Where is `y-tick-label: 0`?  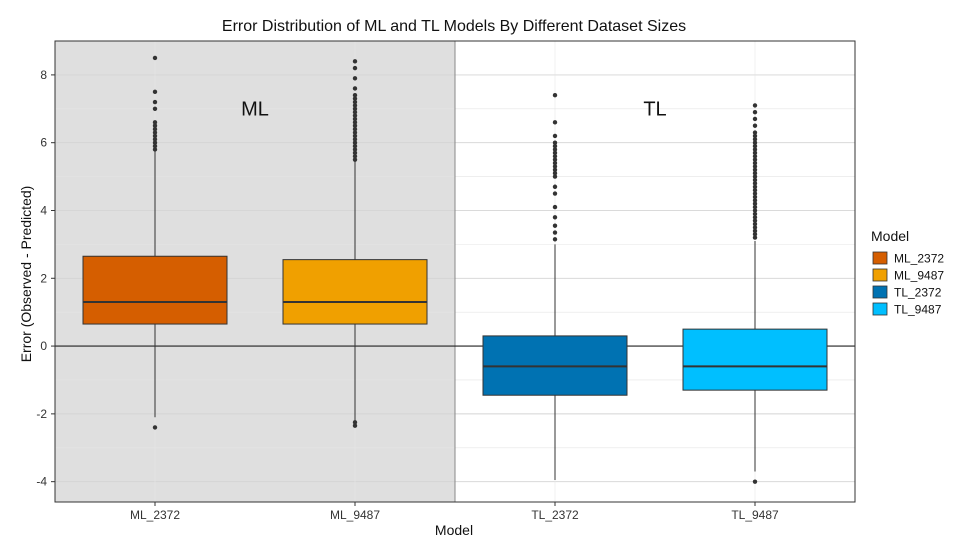
y-tick-label: 0 is located at coordinates (43, 346).